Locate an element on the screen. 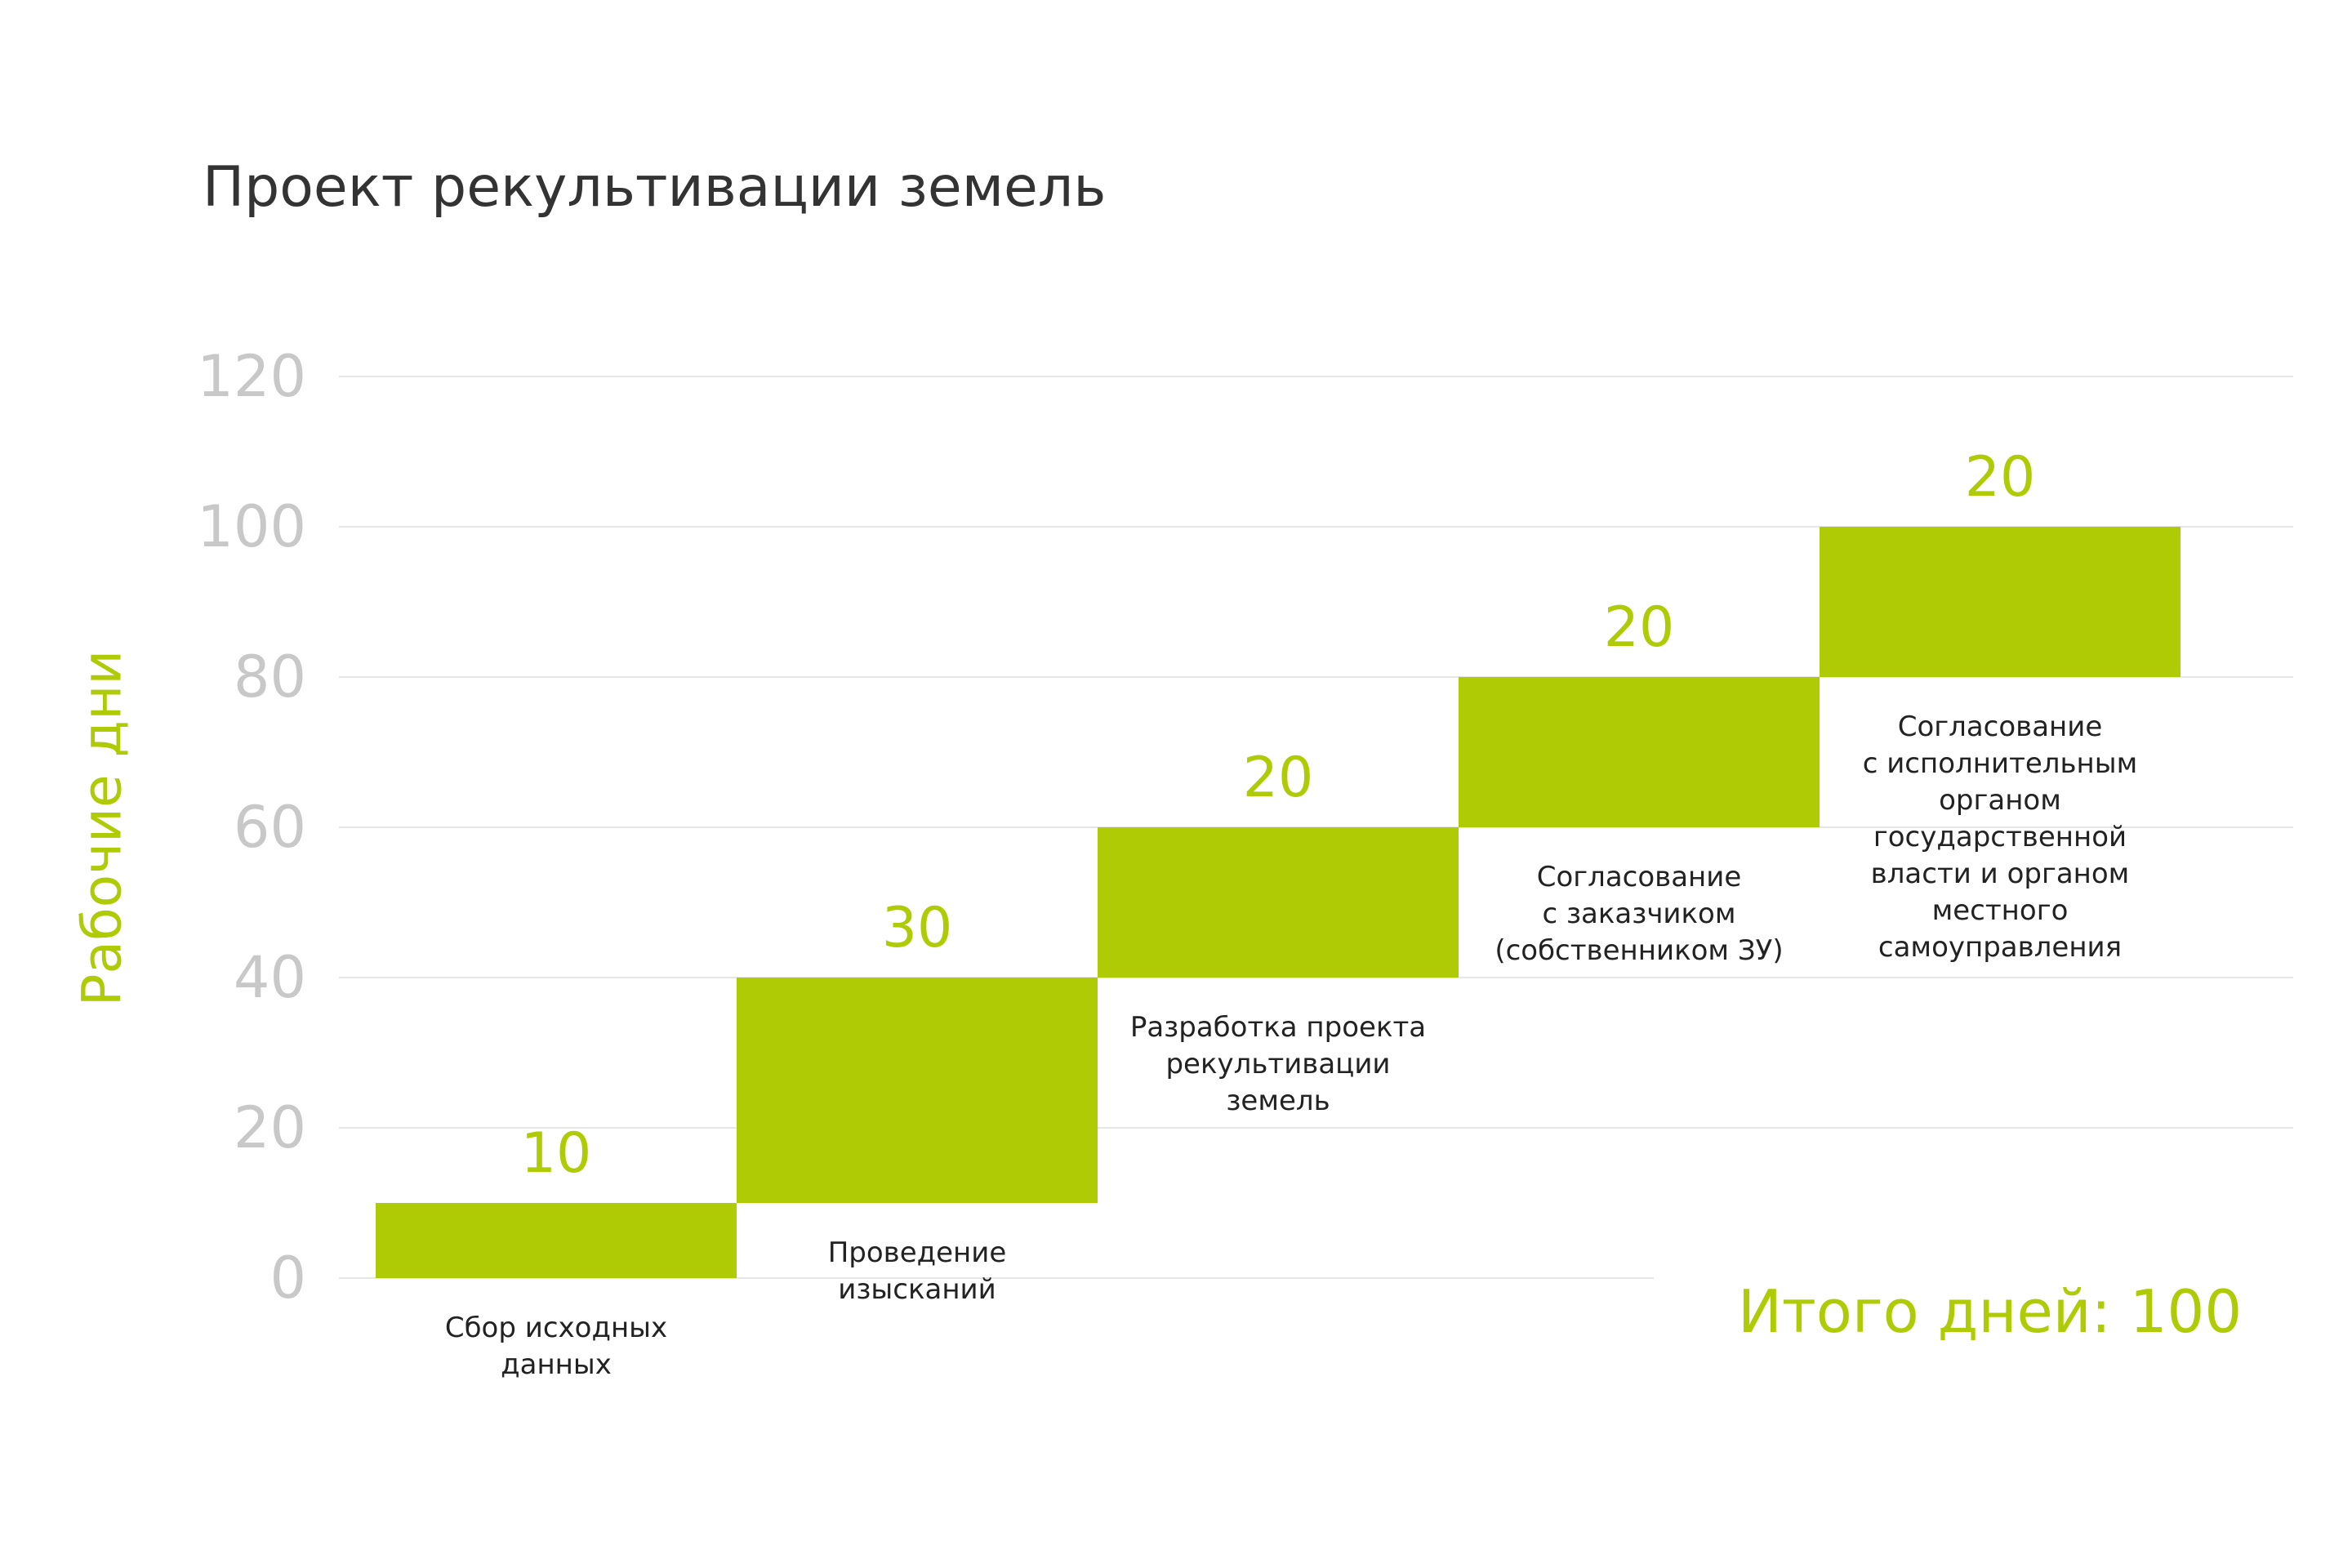  y-axis-ticks: 0 20 40 60 80 100 120 is located at coordinates (251, 827).